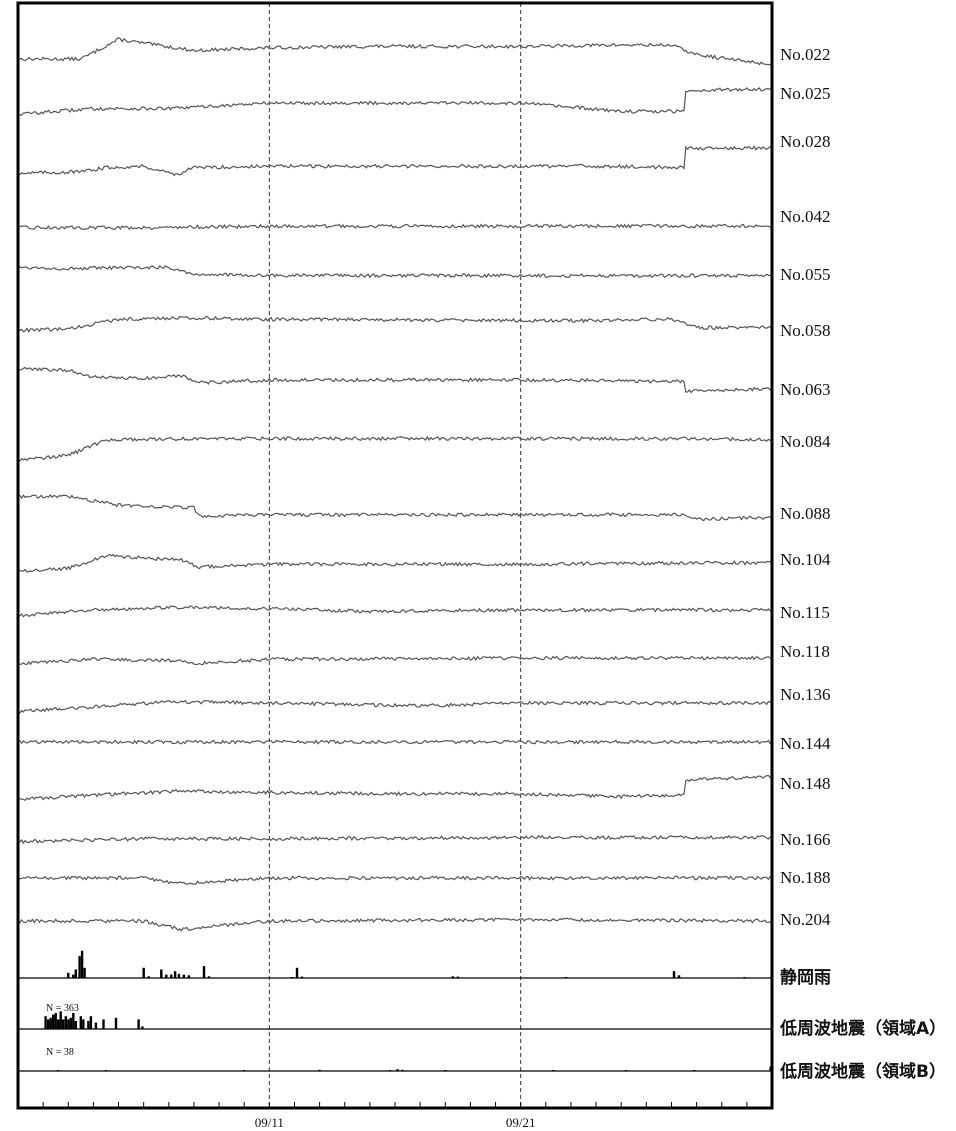  Describe the element at coordinates (805, 54) in the screenshot. I see `trace-label-no022: No.022` at that location.